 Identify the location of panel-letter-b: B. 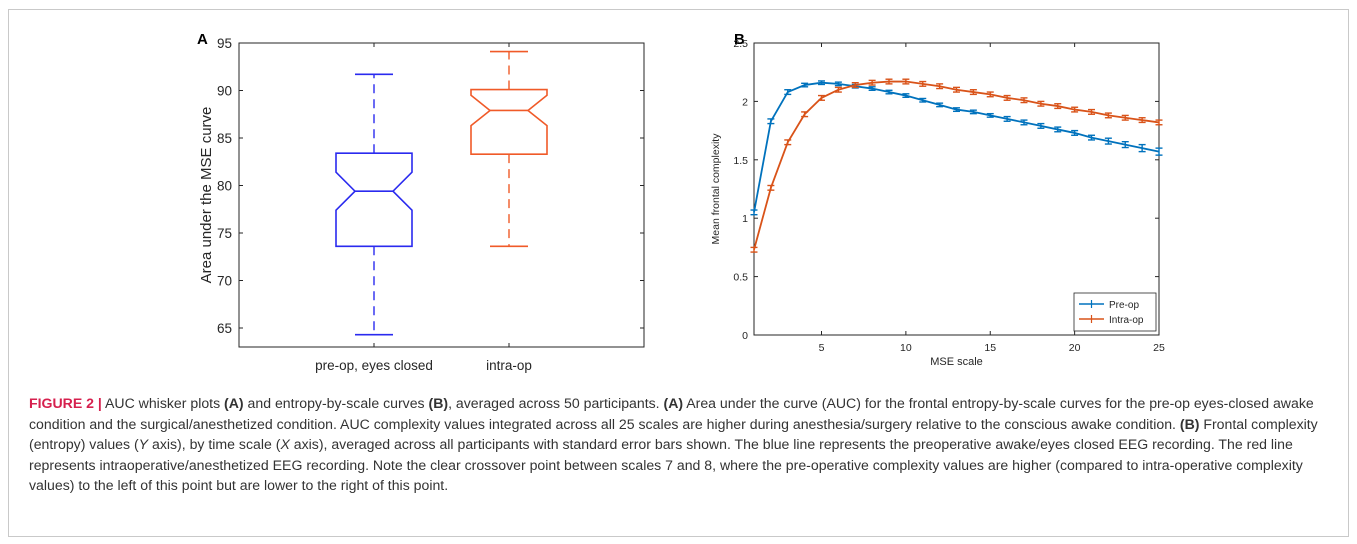
(739, 39).